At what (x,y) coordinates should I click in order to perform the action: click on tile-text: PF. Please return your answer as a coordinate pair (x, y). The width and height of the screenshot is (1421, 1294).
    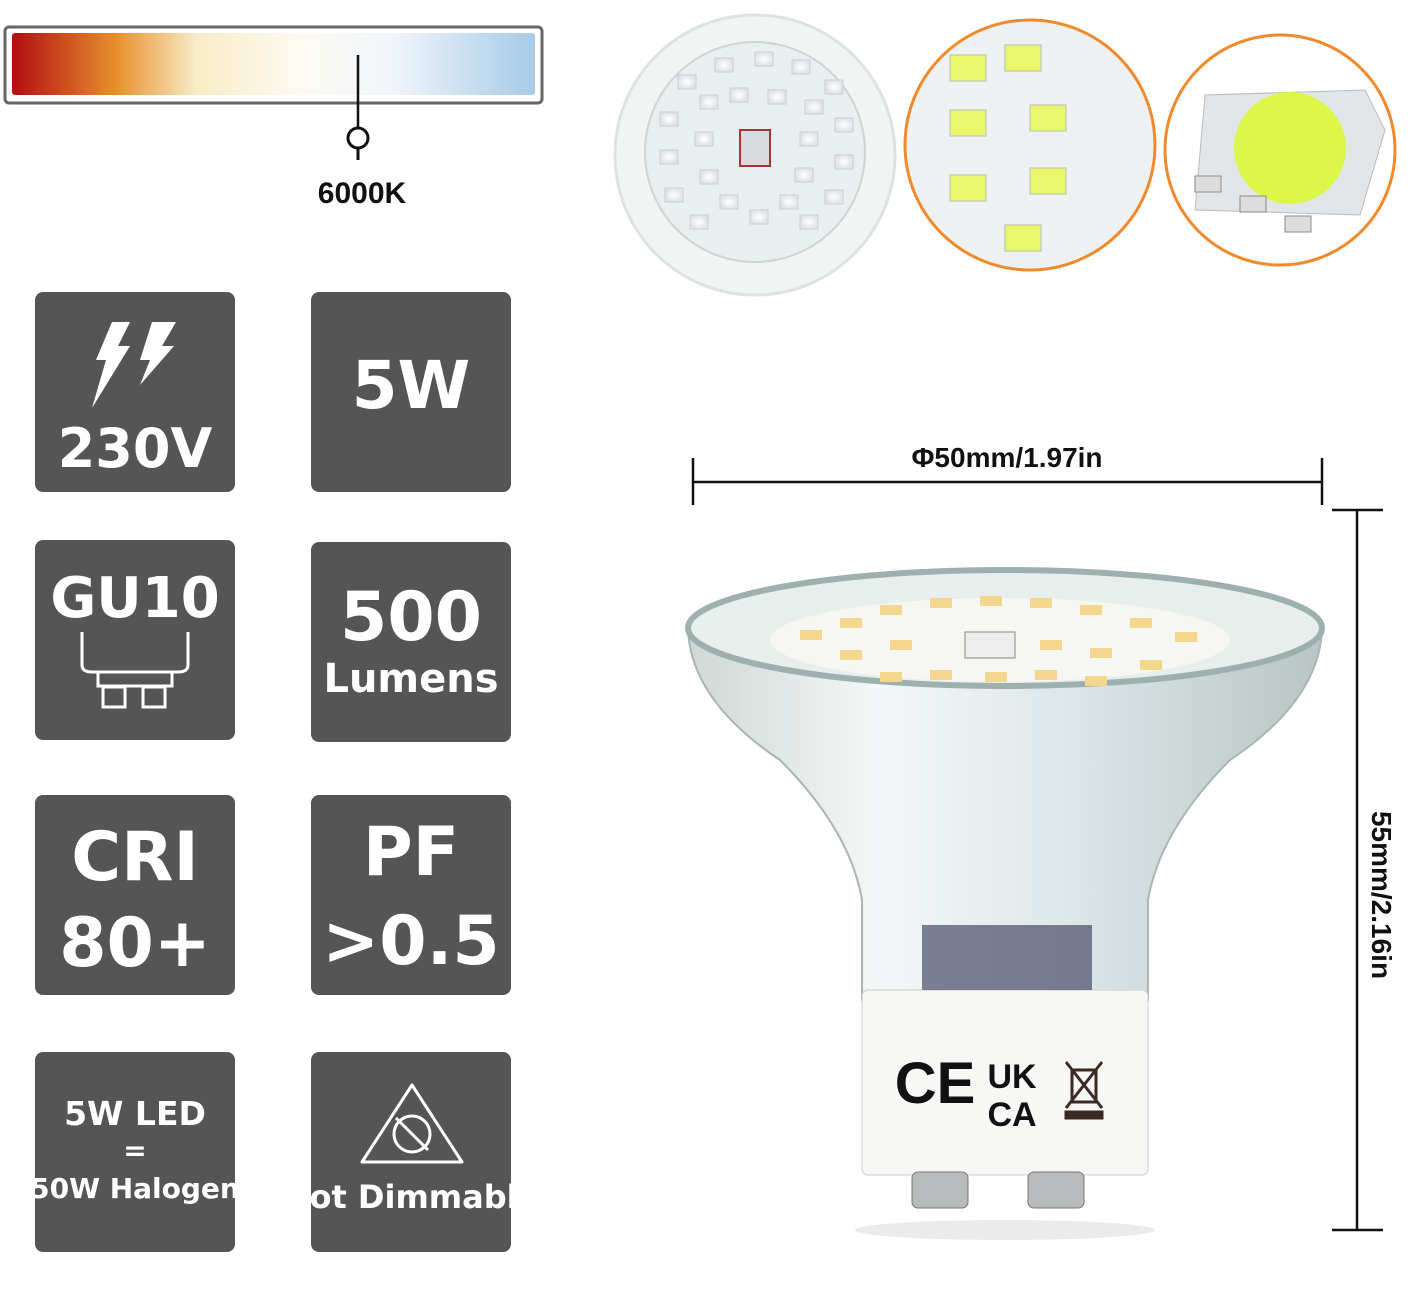
    Looking at the image, I should click on (411, 852).